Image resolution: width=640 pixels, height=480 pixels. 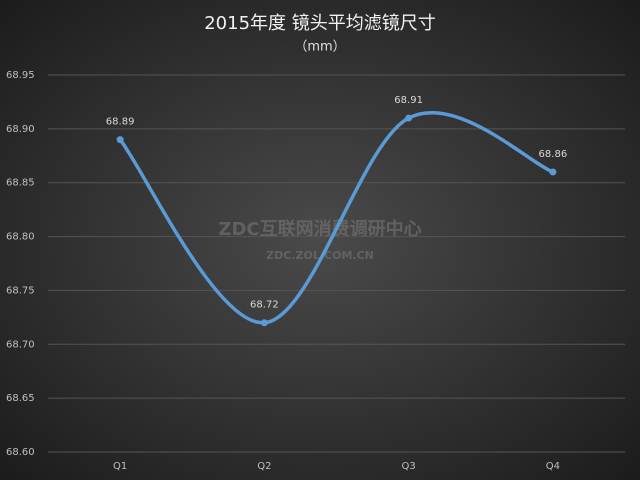 What do you see at coordinates (20, 398) in the screenshot?
I see `y-tick-label: 68.65` at bounding box center [20, 398].